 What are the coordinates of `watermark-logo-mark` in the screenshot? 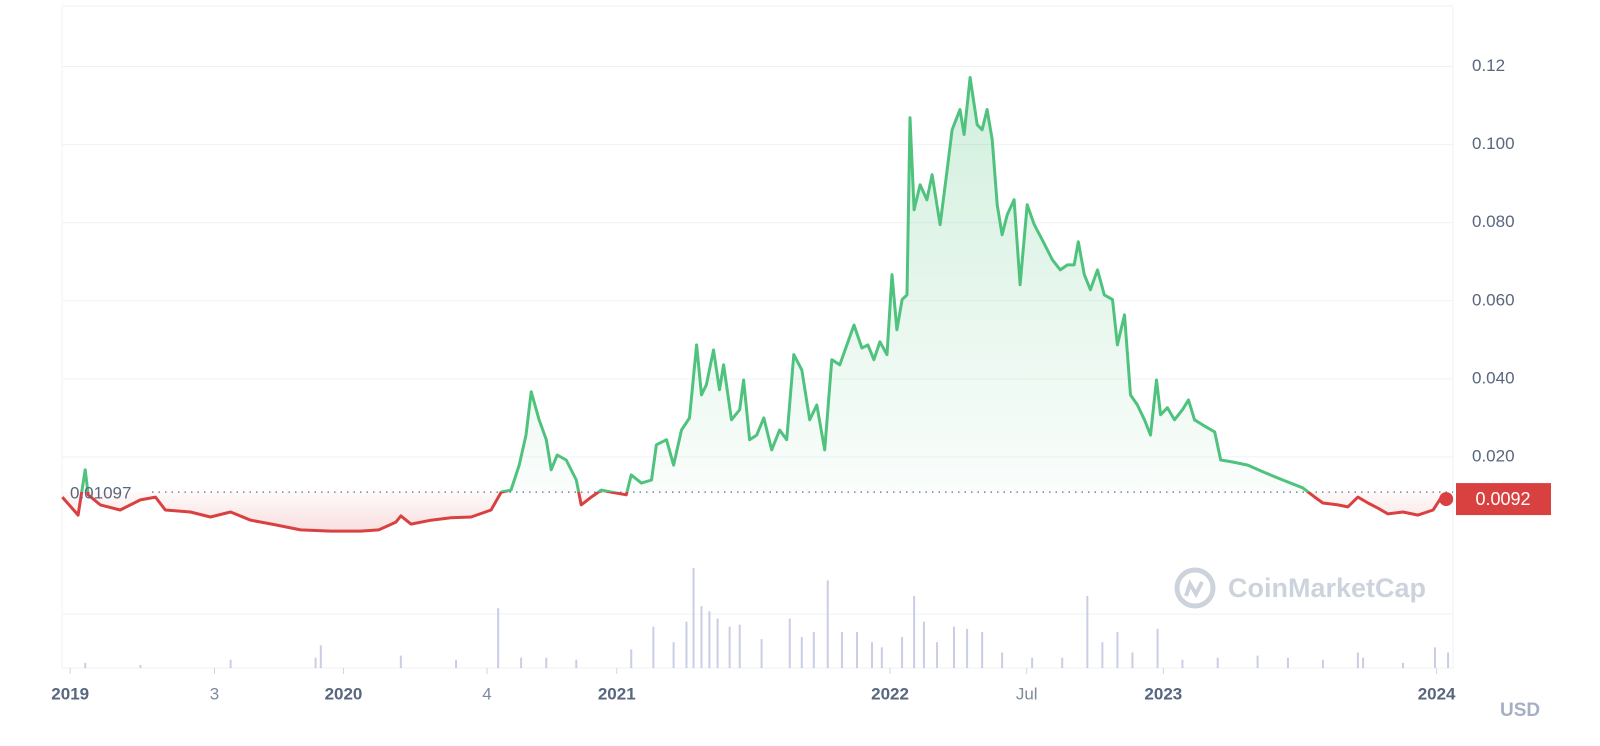 It's located at (1194, 589).